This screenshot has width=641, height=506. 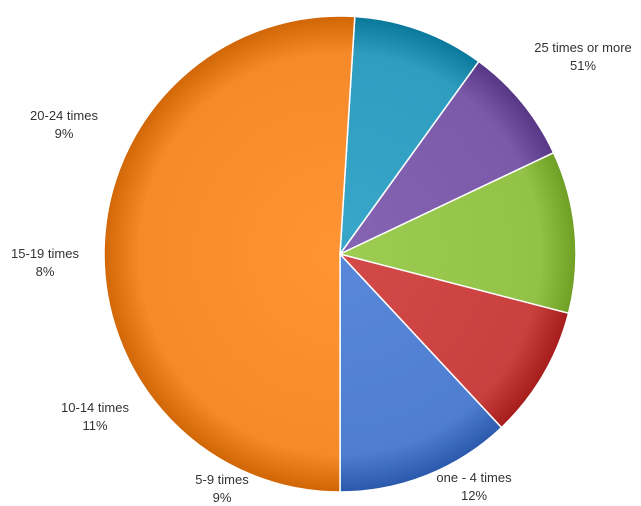 What do you see at coordinates (45, 262) in the screenshot?
I see `slice-label-3: 15-19 times 8%` at bounding box center [45, 262].